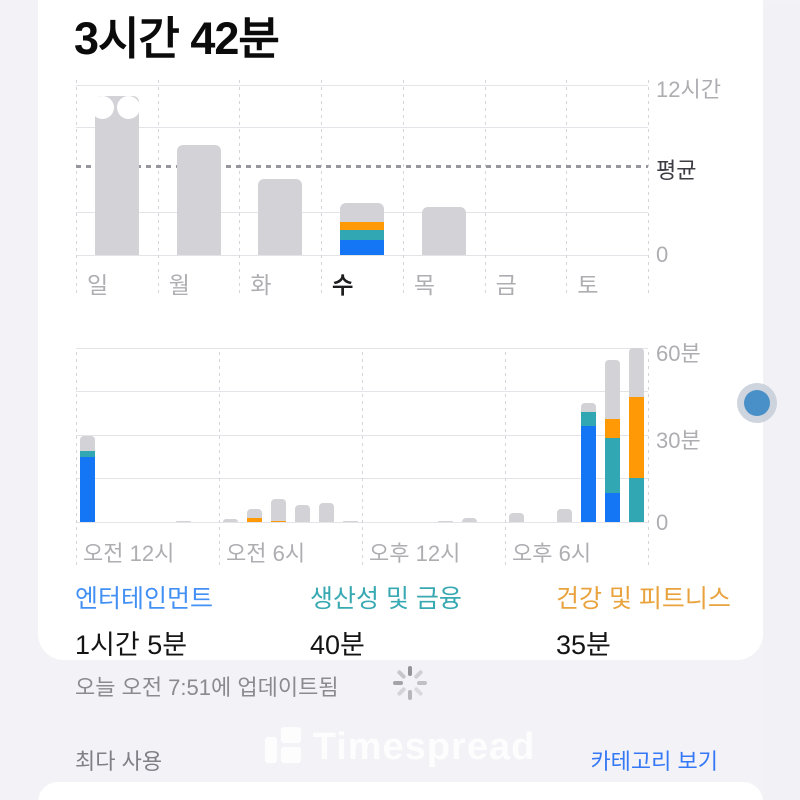 The height and width of the screenshot is (800, 800). What do you see at coordinates (643, 620) in the screenshot?
I see `legend-item: 건강 및 피트니스 35분` at bounding box center [643, 620].